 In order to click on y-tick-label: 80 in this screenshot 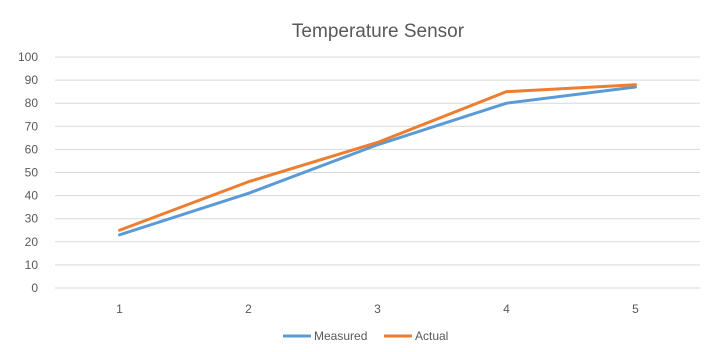, I will do `click(32, 103)`.